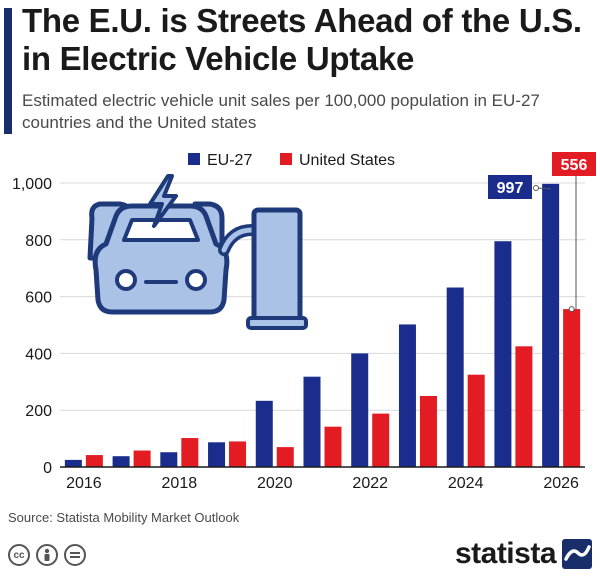 The image size is (600, 579). Describe the element at coordinates (38, 354) in the screenshot. I see `y-tick-label: 400` at that location.